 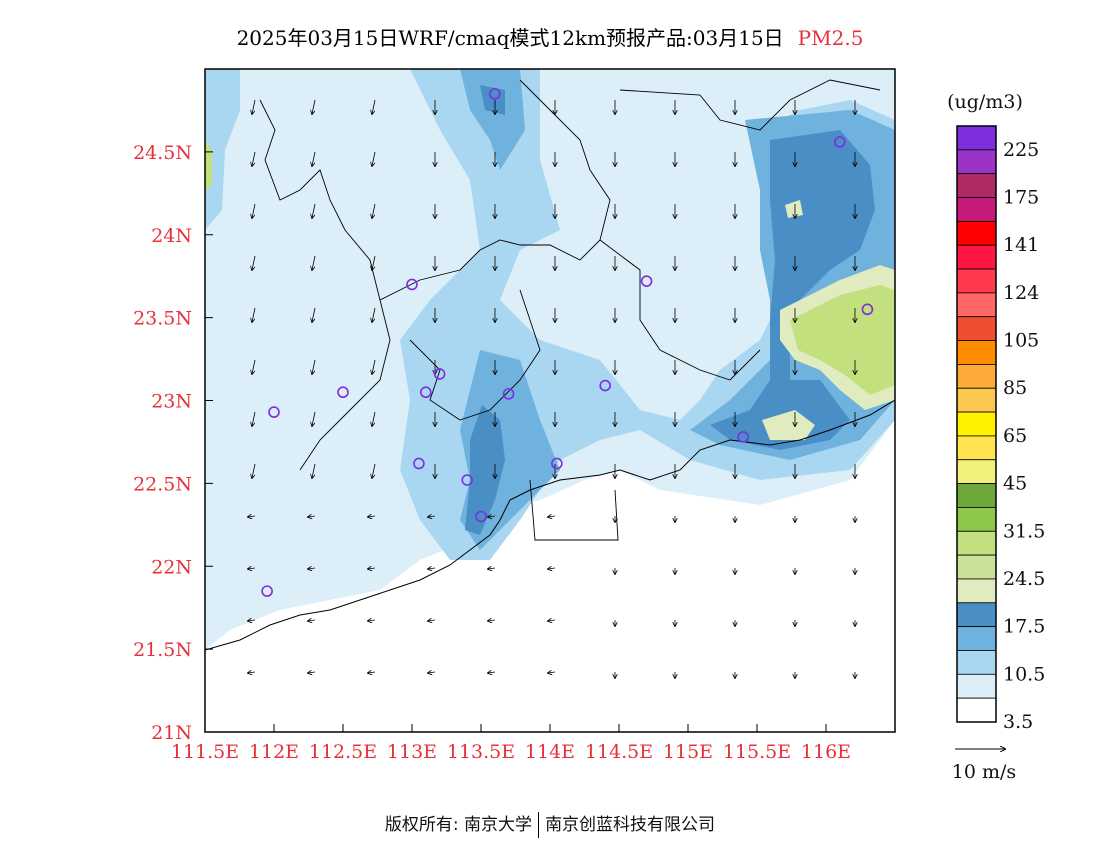 I want to click on copyright-footer: 版权所有: 南京大学 南京创蓝科技有限公司, so click(x=550, y=824).